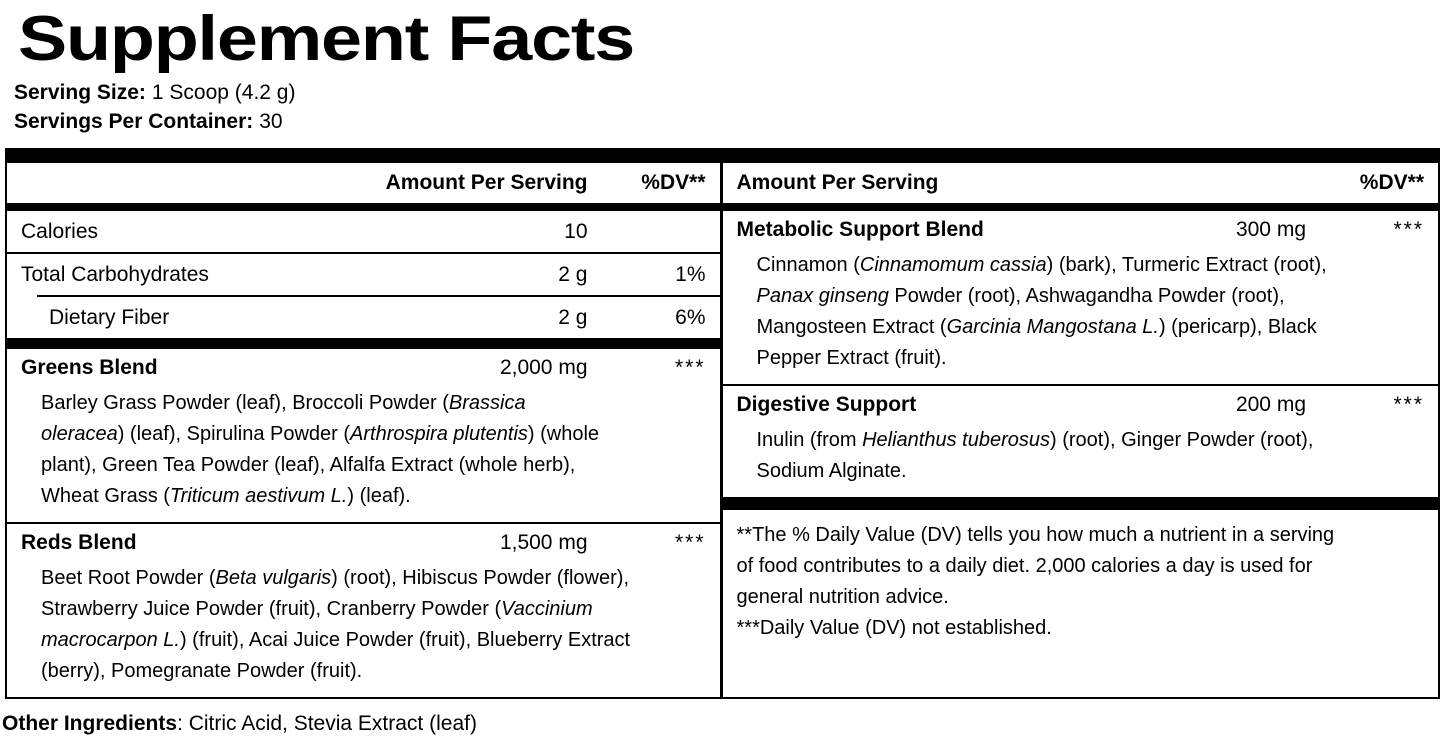 This screenshot has width=1445, height=749. I want to click on ingredient-line: Sodium Alginate., so click(831, 471).